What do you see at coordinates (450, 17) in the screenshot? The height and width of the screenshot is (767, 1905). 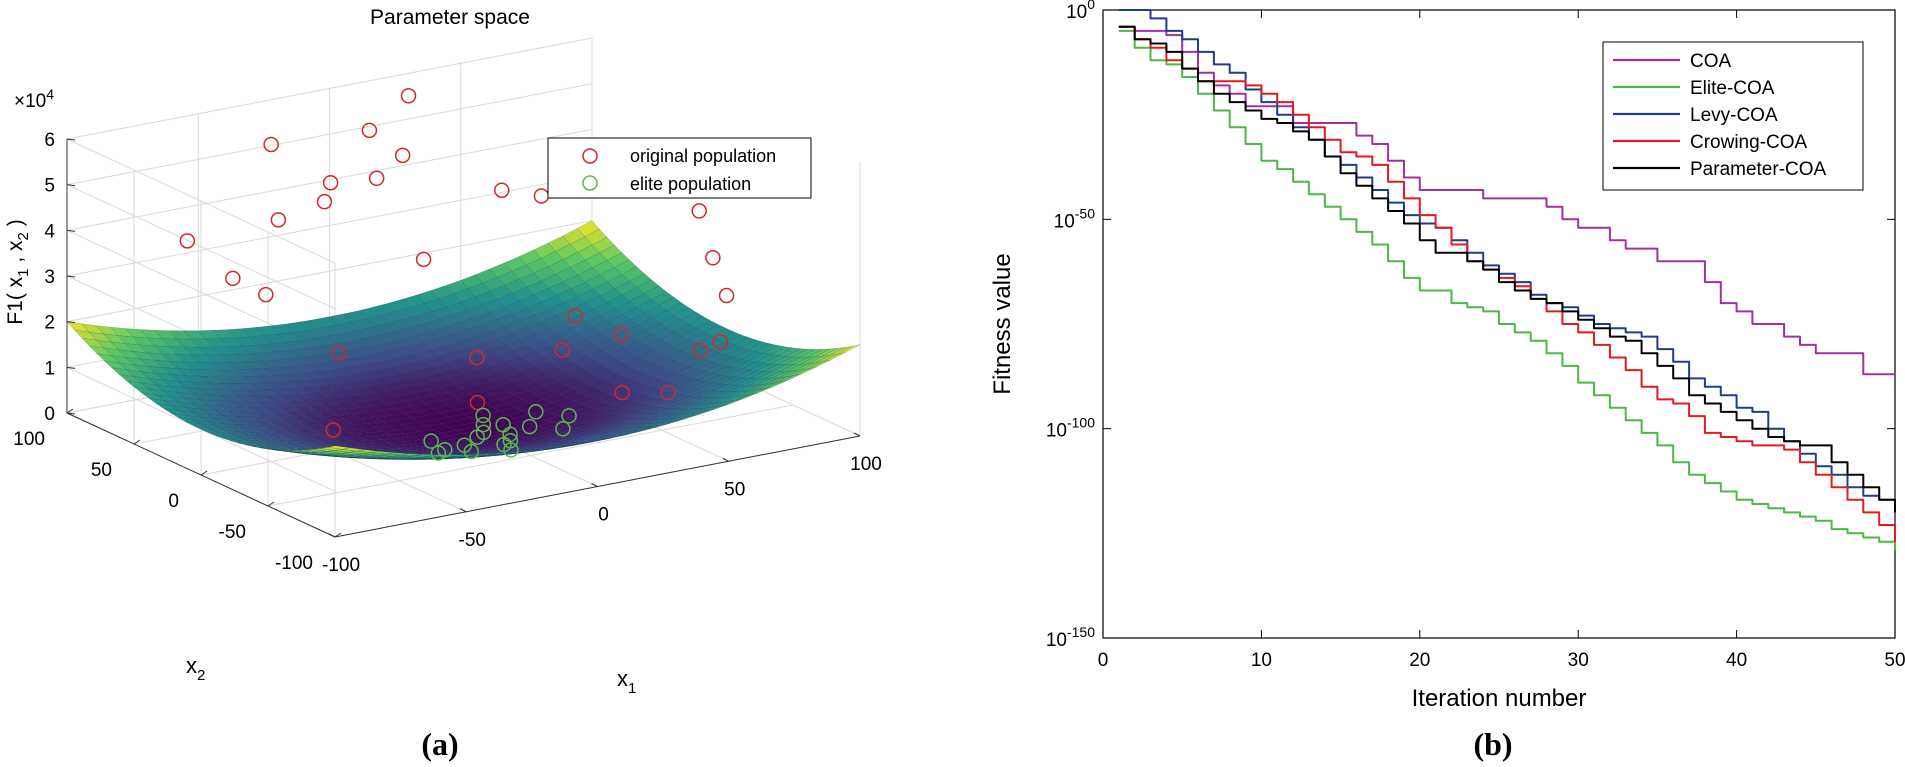 I see `panel-a-title: Parameter space` at bounding box center [450, 17].